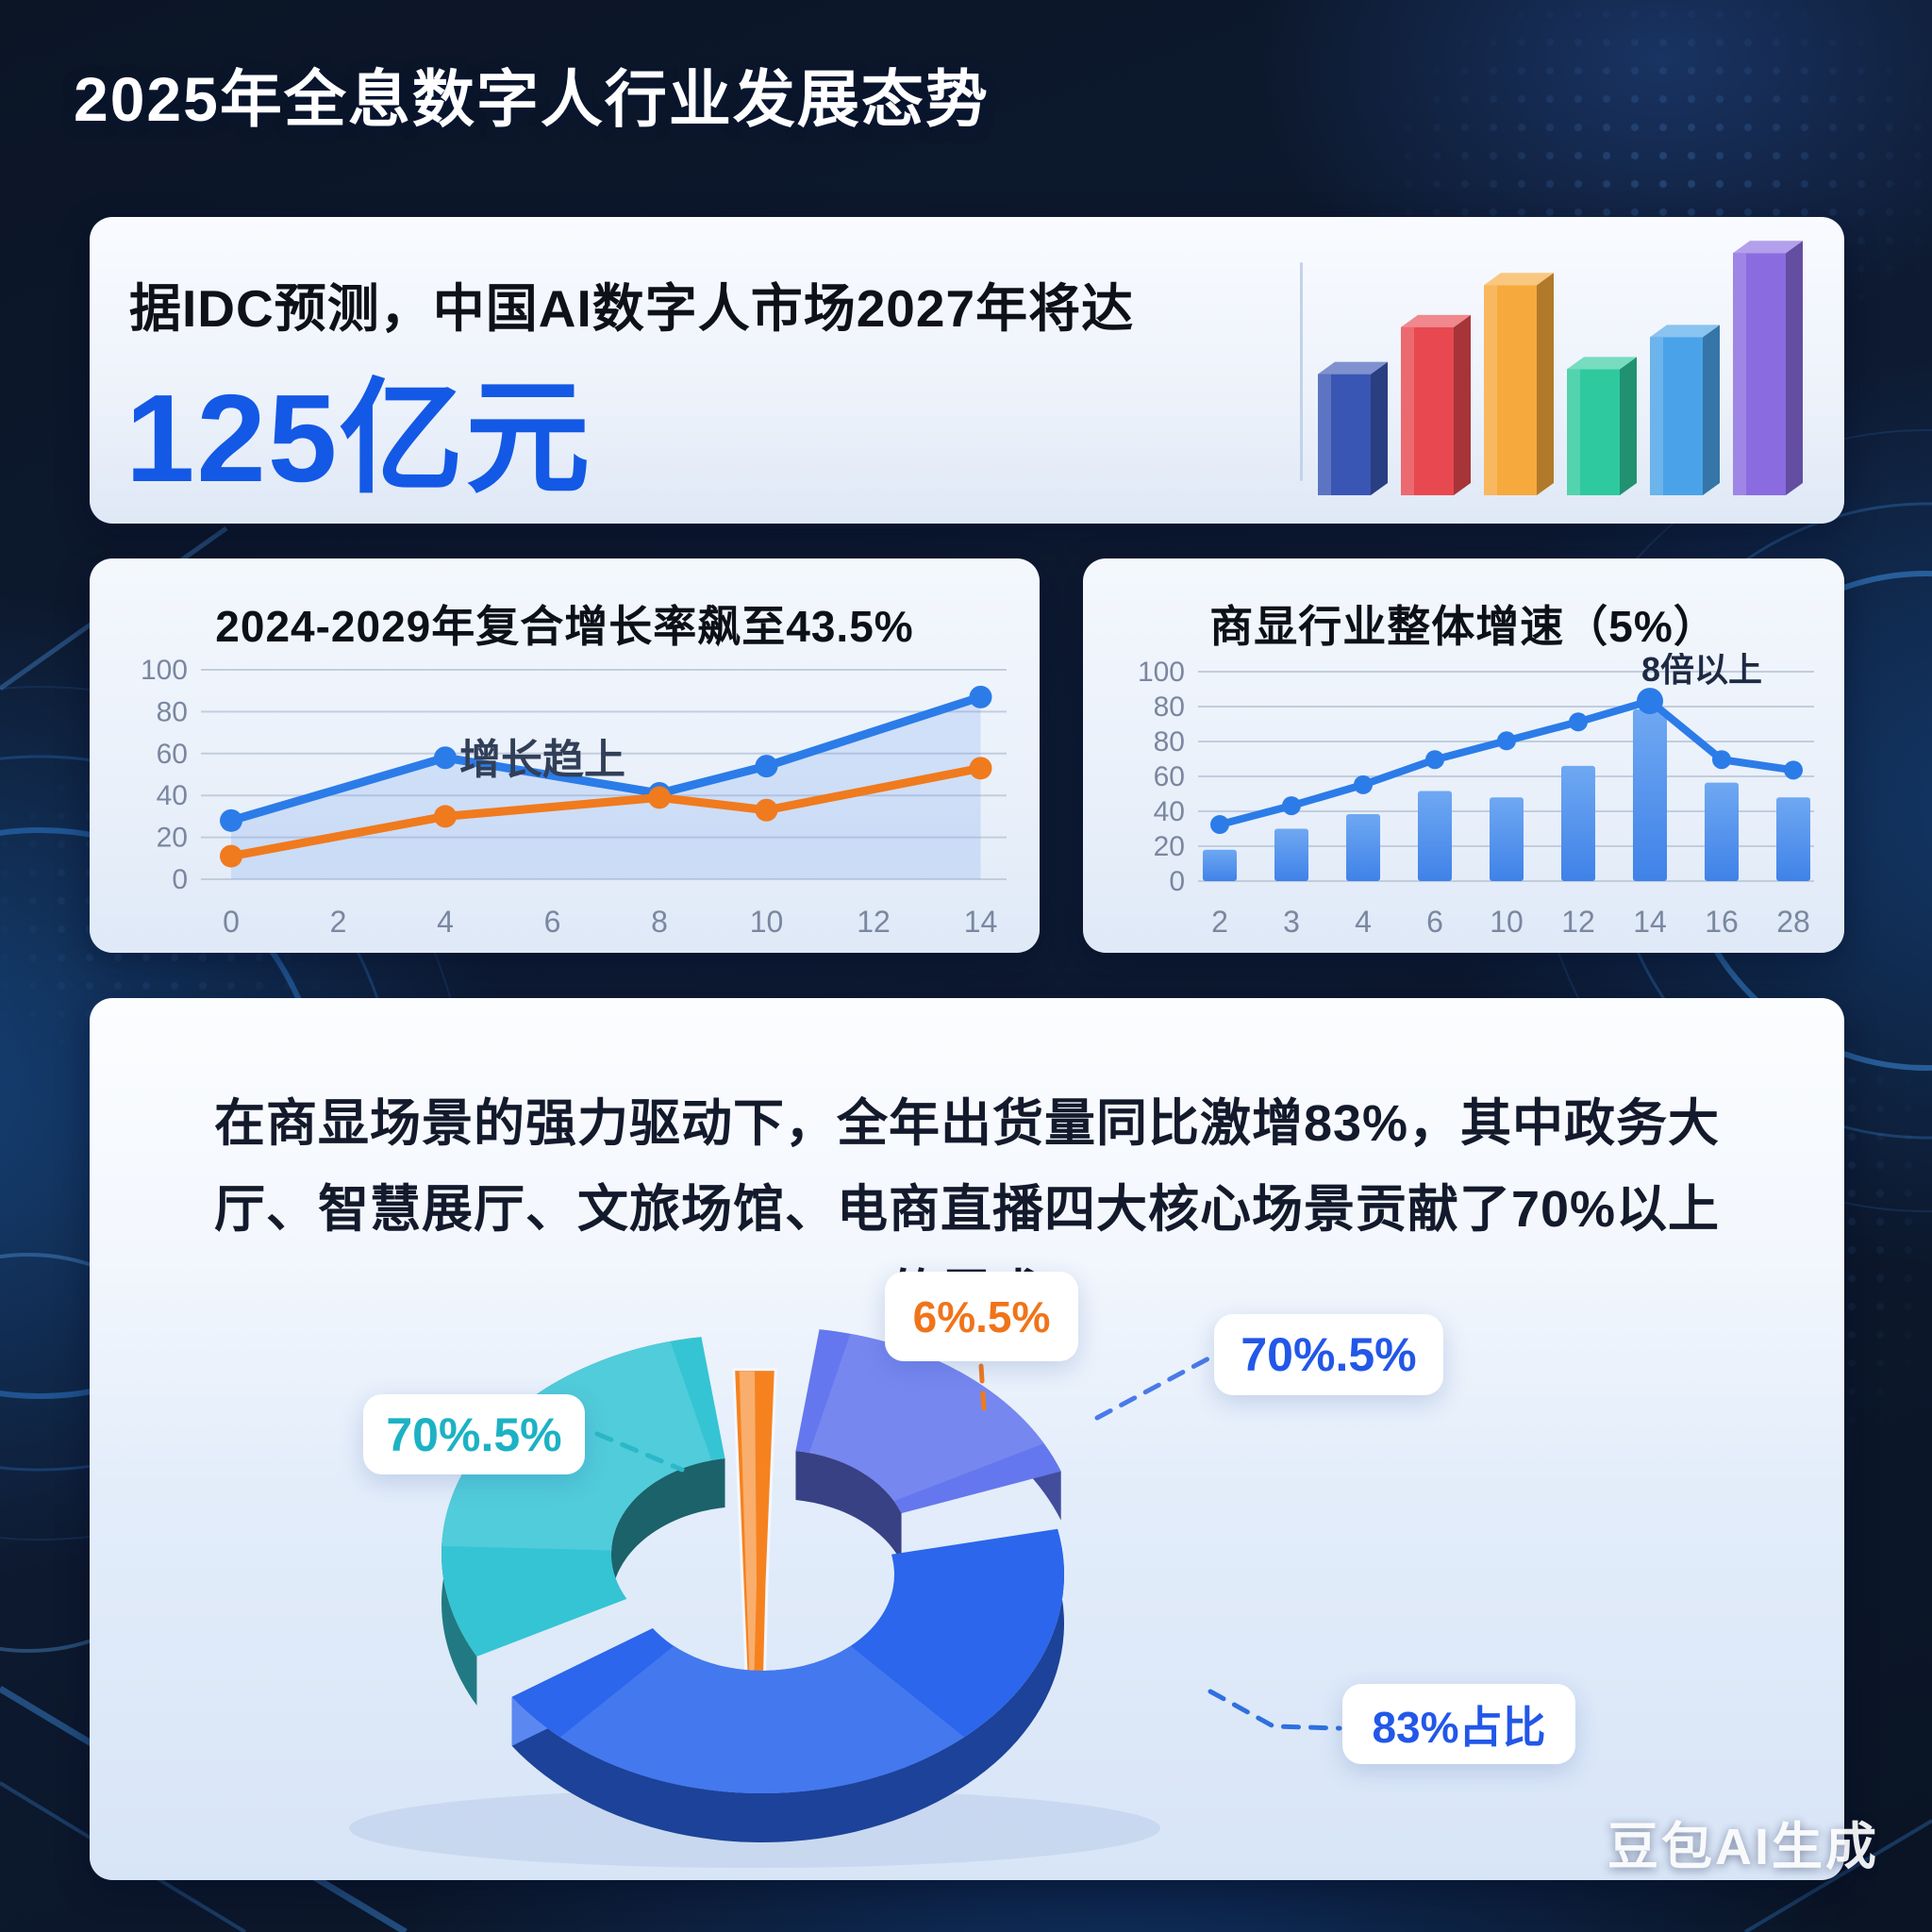  Describe the element at coordinates (542, 760) in the screenshot. I see `svg-text: 增长趋上` at that location.